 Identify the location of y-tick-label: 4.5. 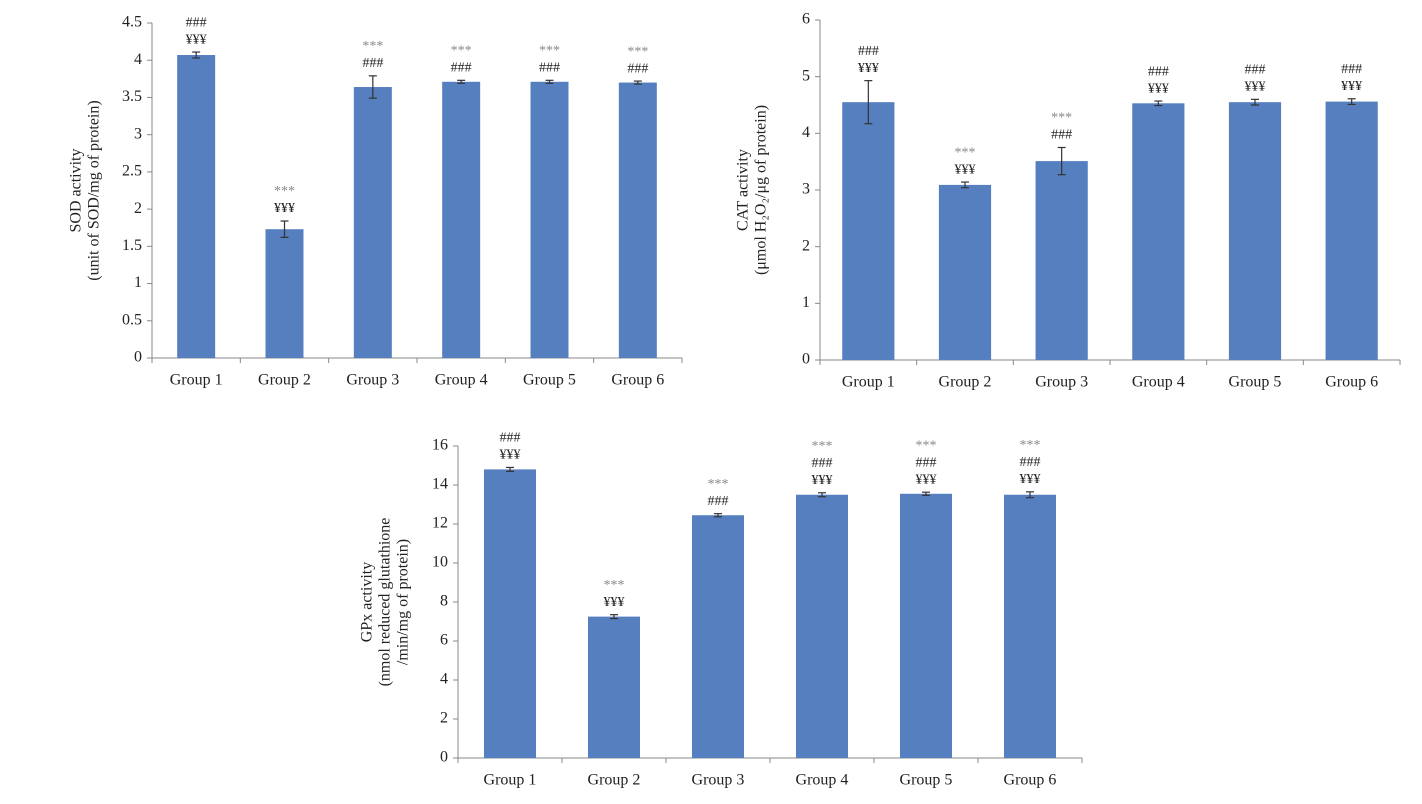
(132, 22).